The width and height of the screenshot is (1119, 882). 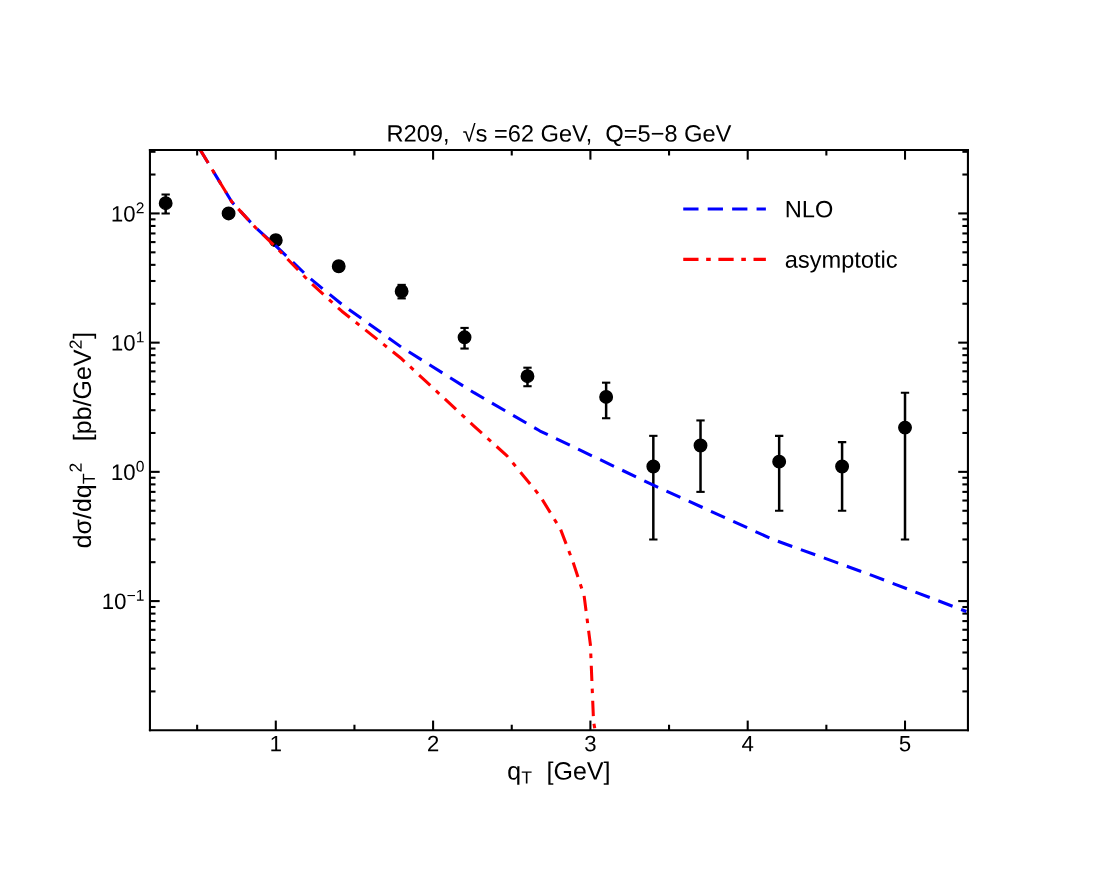 I want to click on y-tick-label: 10$^{0}$, so click(x=128, y=470).